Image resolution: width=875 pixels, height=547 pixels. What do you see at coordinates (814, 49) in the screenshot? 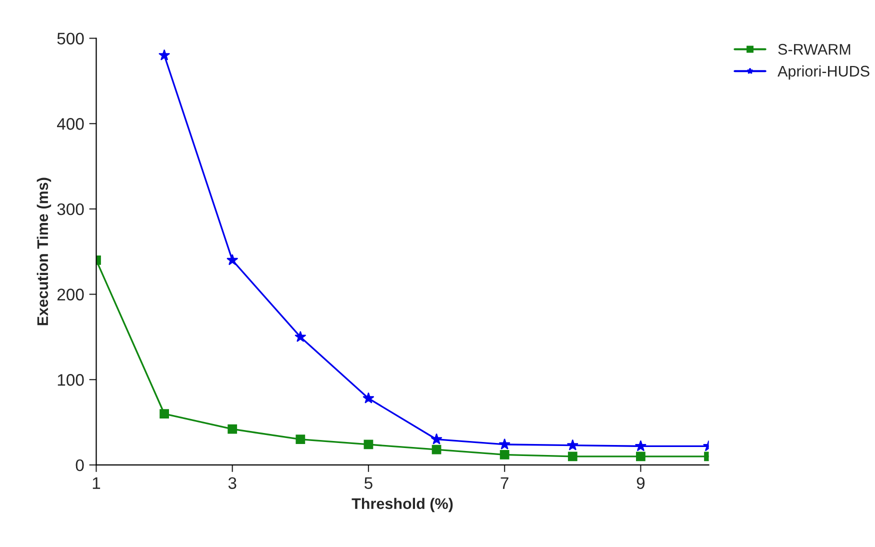
I see `legend-label: S-RWARM` at bounding box center [814, 49].